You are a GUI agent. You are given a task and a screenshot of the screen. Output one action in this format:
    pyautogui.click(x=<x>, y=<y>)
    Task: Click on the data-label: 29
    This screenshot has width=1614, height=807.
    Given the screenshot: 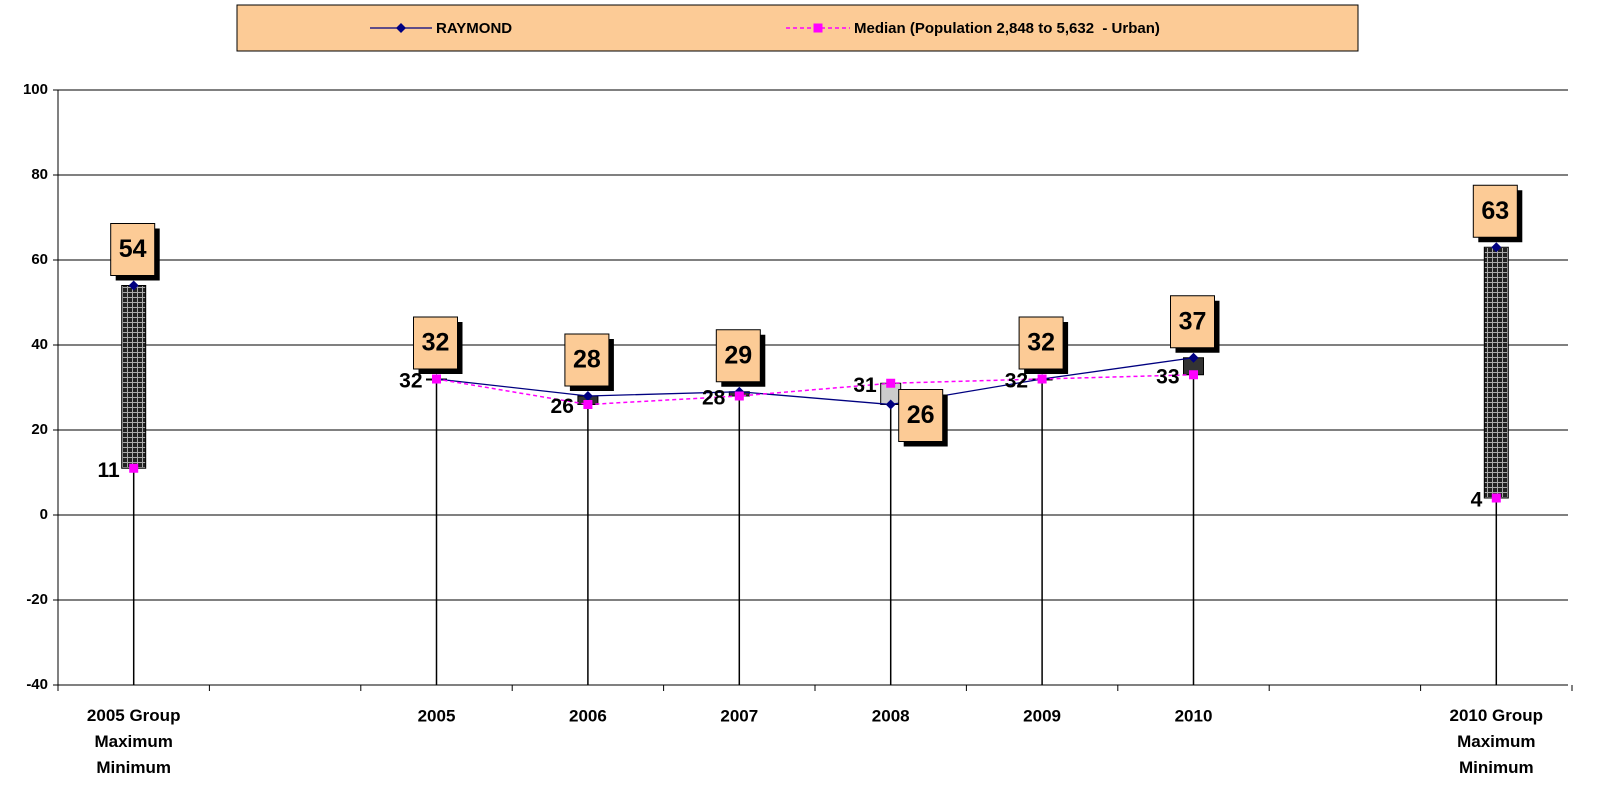 What is the action you would take?
    pyautogui.click(x=738, y=355)
    